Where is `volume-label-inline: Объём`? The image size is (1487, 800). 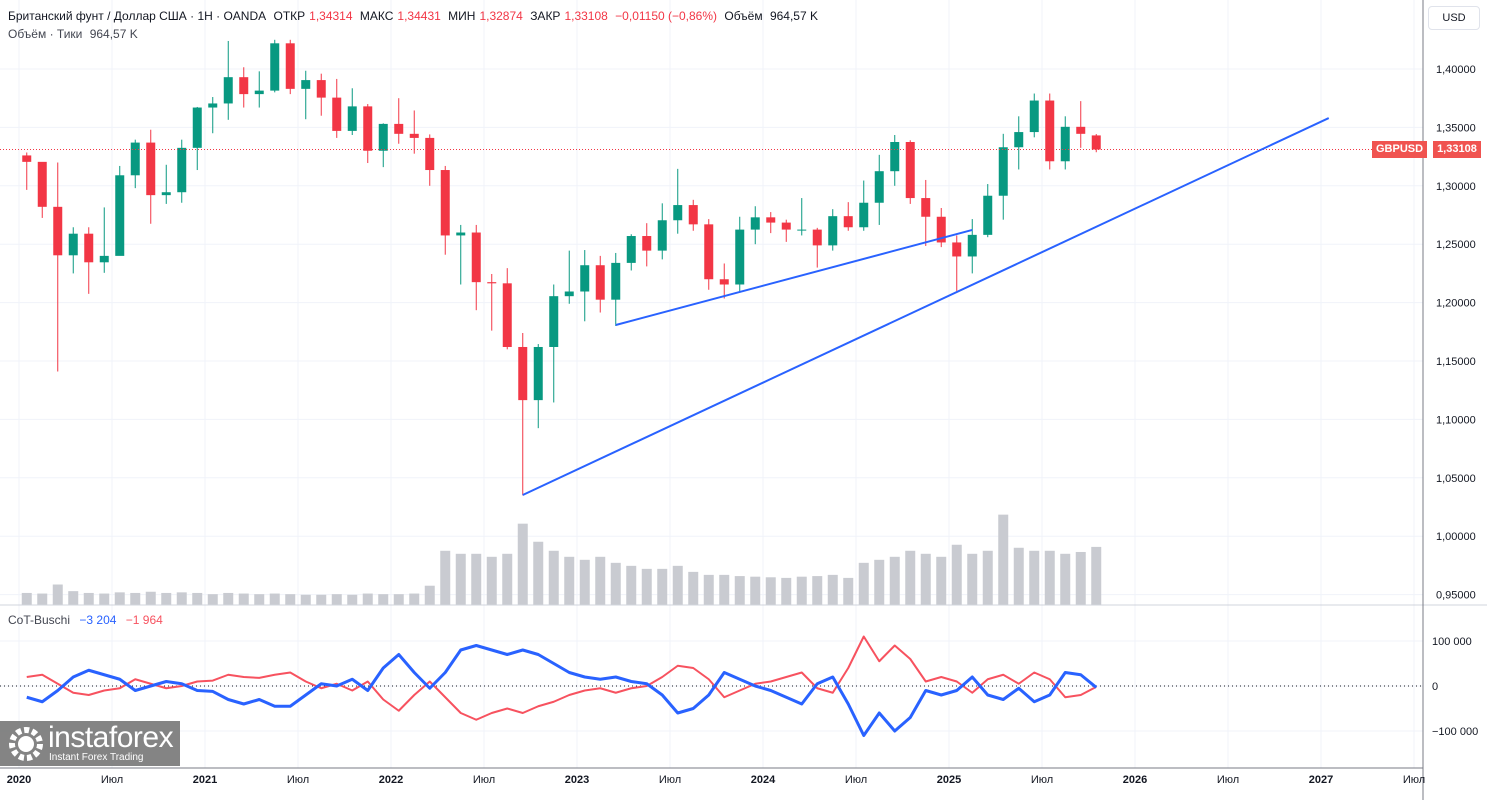
volume-label-inline: Объём is located at coordinates (743, 16).